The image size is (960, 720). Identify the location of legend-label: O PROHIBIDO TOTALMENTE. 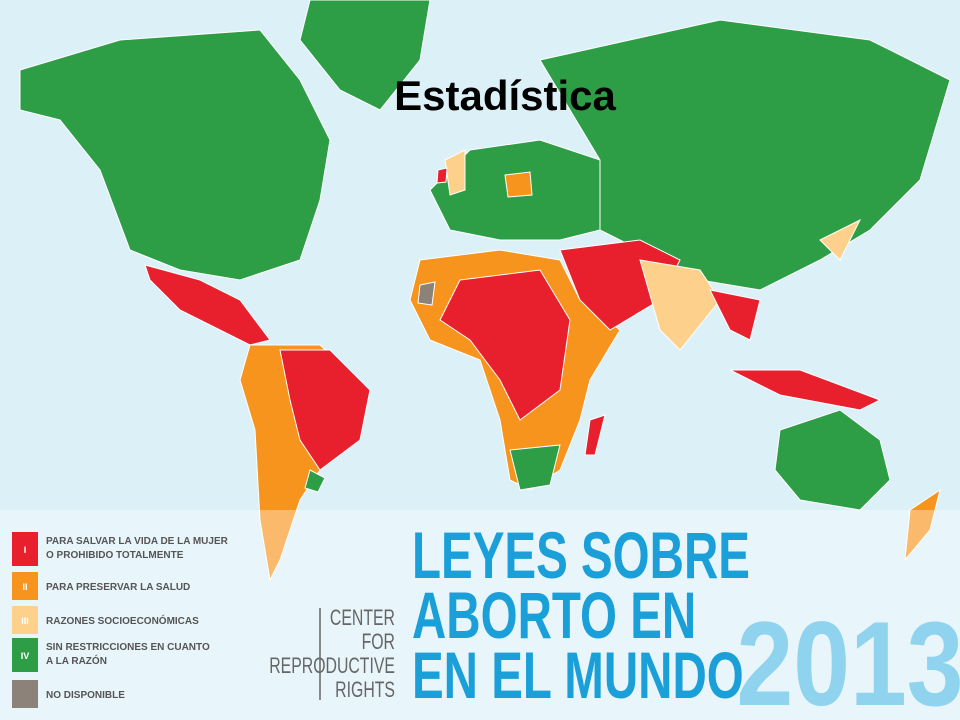
(115, 555).